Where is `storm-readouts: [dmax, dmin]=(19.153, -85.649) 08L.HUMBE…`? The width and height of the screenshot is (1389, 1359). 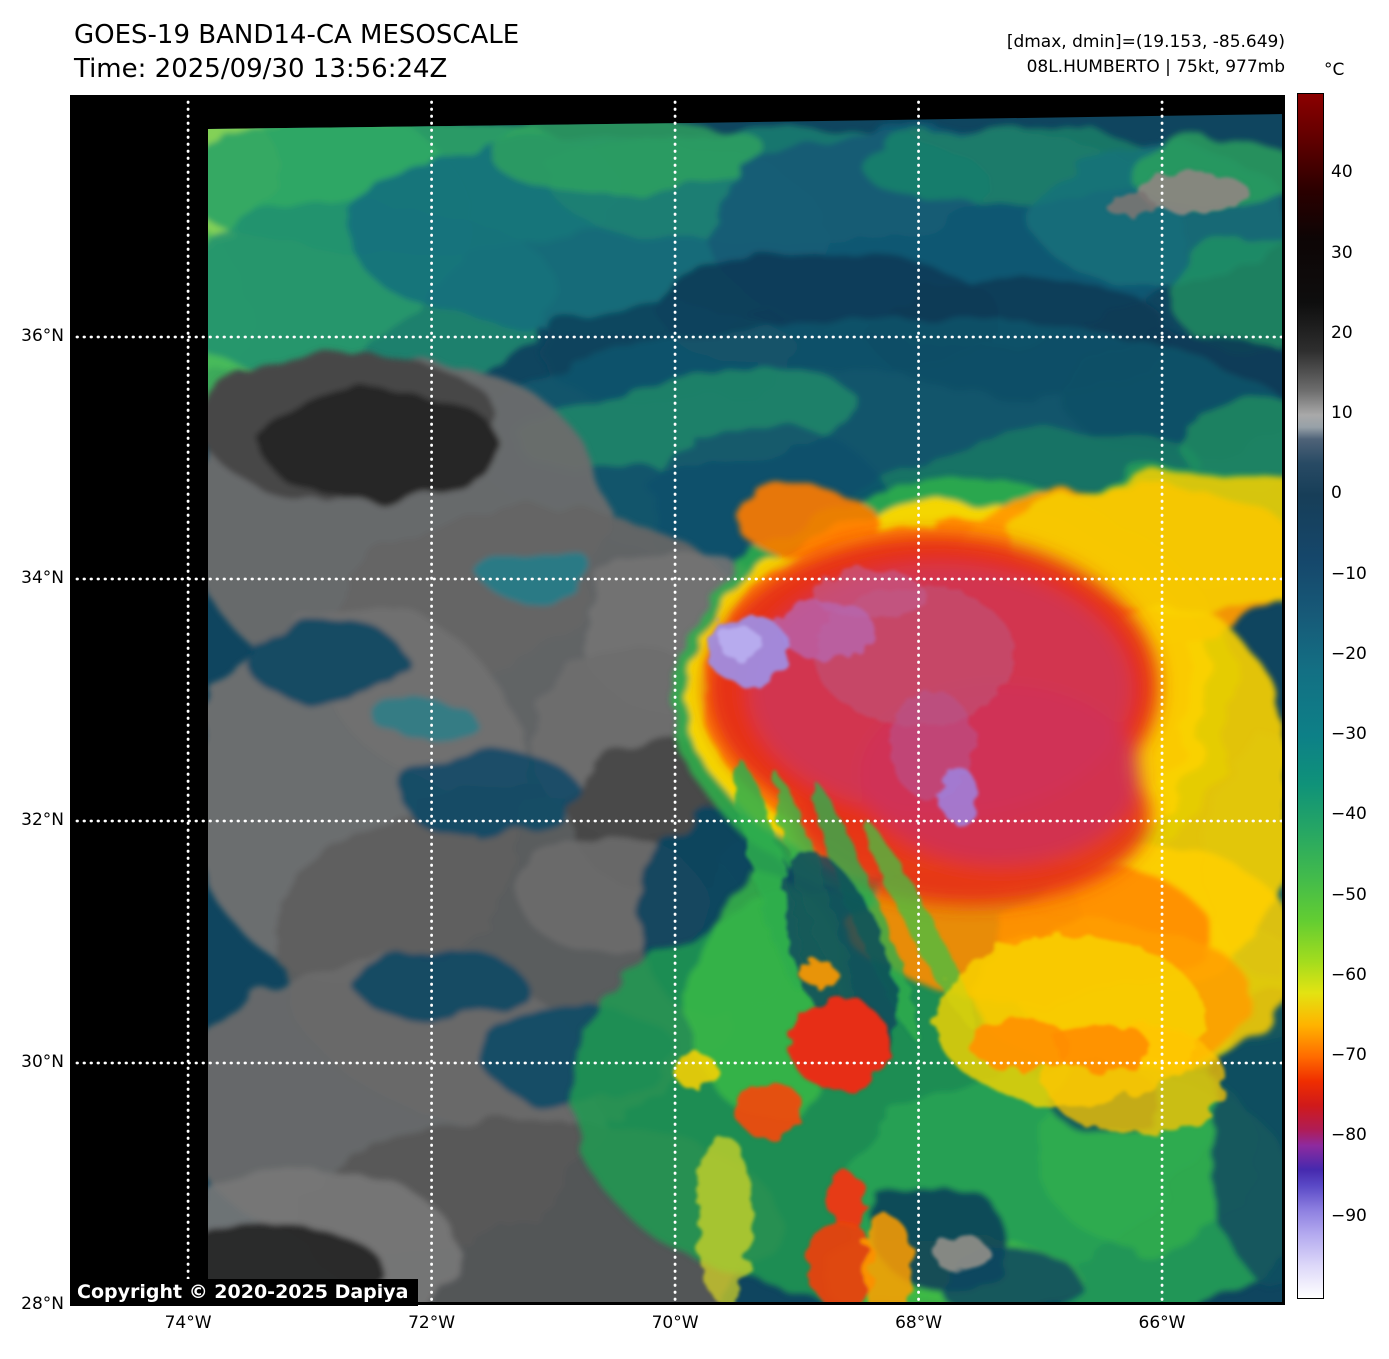
storm-readouts: [dmax, dmin]=(19.153, -85.649) 08L.HUMBE… is located at coordinates (1146, 55).